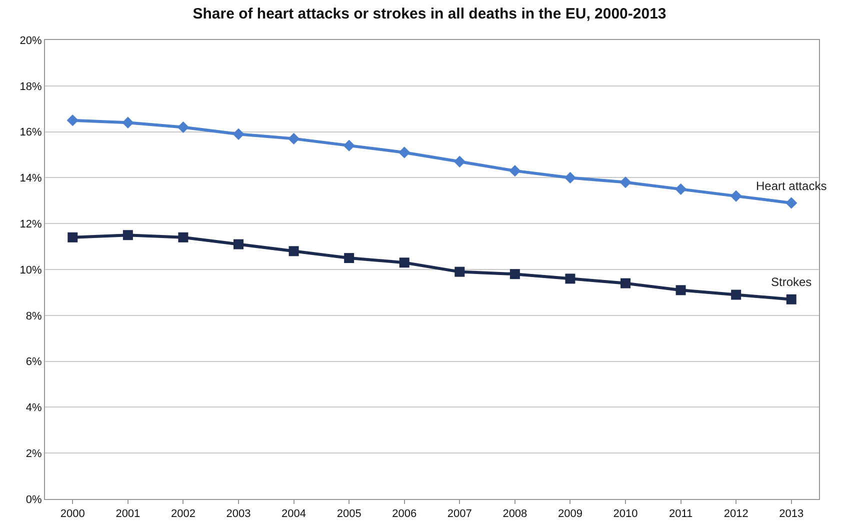 The image size is (859, 532). I want to click on y-tick-label: 6%, so click(34, 362).